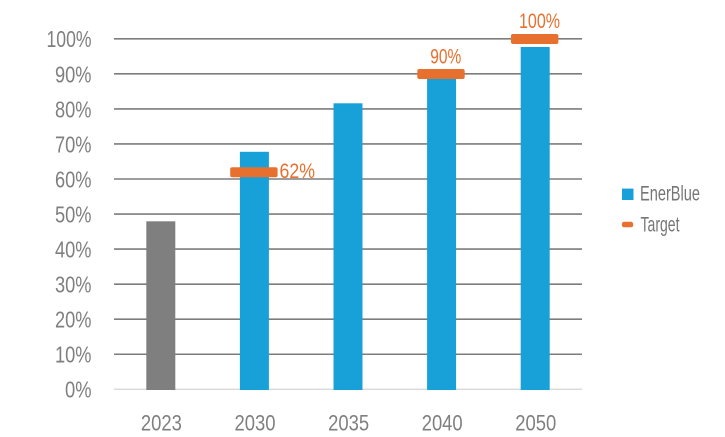 This screenshot has height=437, width=725. Describe the element at coordinates (660, 224) in the screenshot. I see `svg-text: Target` at that location.